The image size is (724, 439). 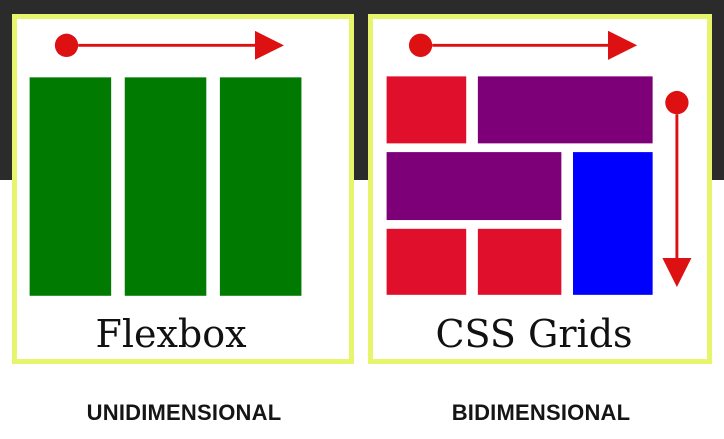 I want to click on grid-cell-red-bottom-left, so click(x=426, y=261).